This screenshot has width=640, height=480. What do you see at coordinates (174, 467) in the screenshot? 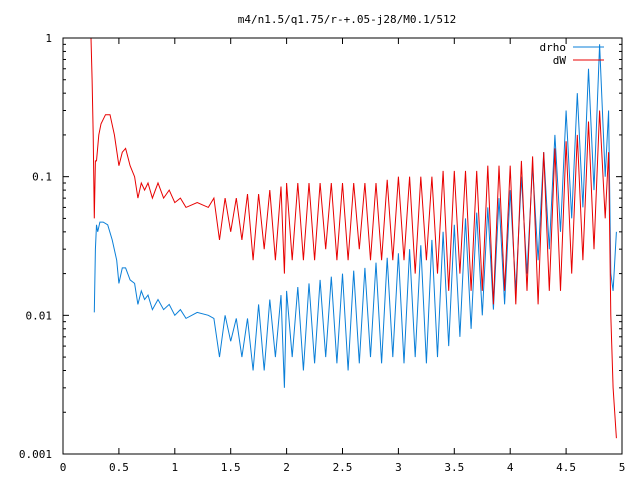
I see `x-tick-label: 1` at bounding box center [174, 467].